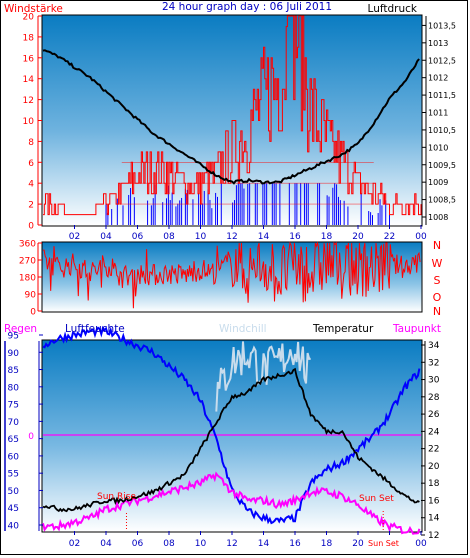 The width and height of the screenshot is (470, 558). What do you see at coordinates (27, 262) in the screenshot?
I see `direction-y-tick-label: 270` at bounding box center [27, 262].